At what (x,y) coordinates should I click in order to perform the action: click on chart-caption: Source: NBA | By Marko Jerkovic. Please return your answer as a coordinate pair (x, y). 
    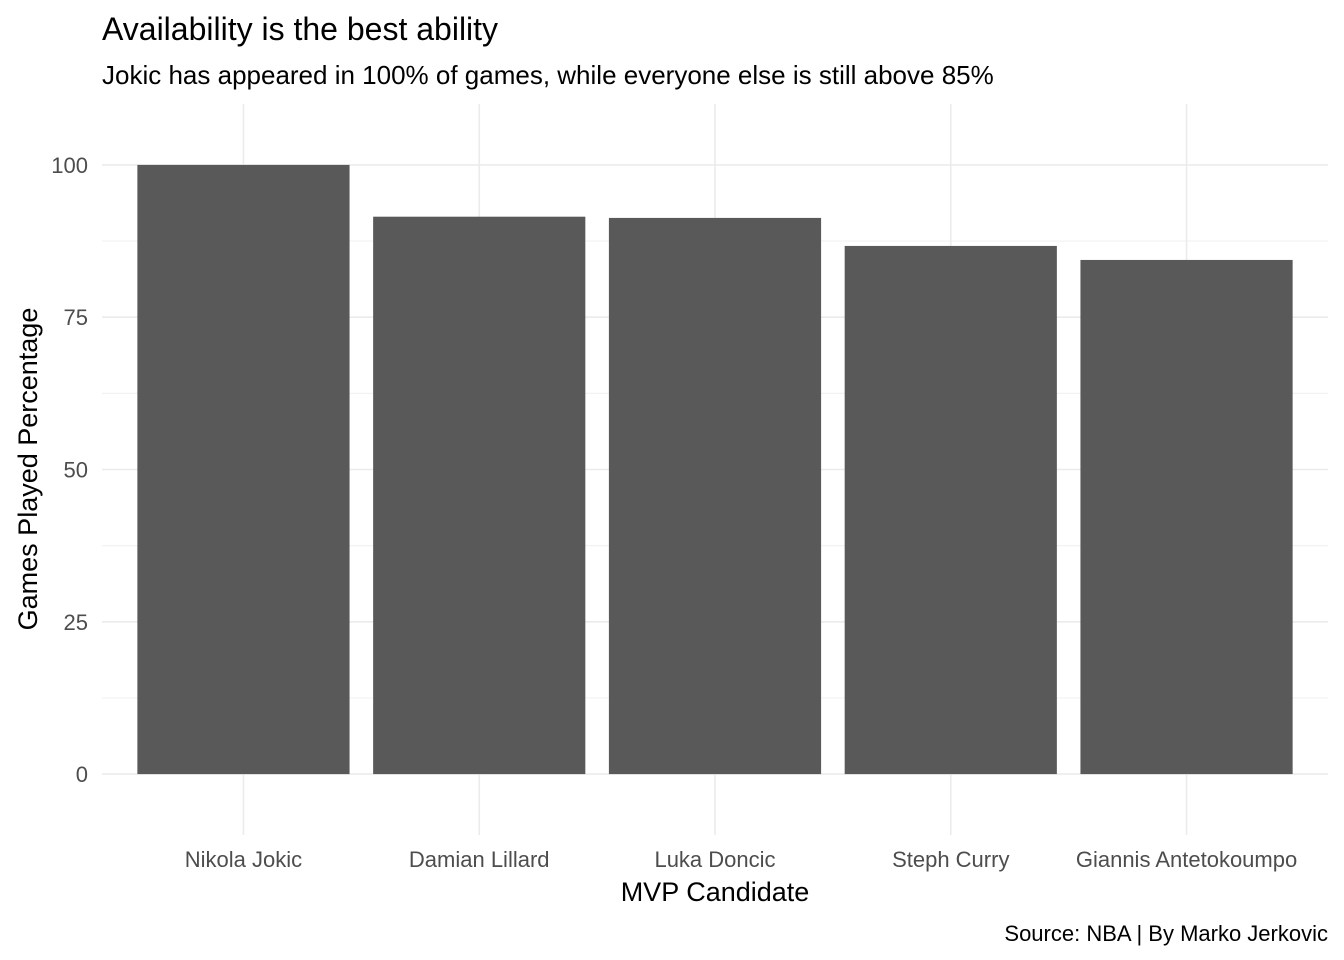
    Looking at the image, I should click on (1166, 933).